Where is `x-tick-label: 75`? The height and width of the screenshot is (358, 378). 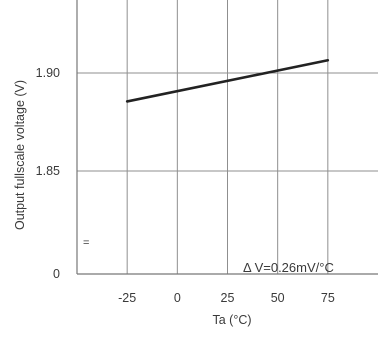 x-tick-label: 75 is located at coordinates (328, 298).